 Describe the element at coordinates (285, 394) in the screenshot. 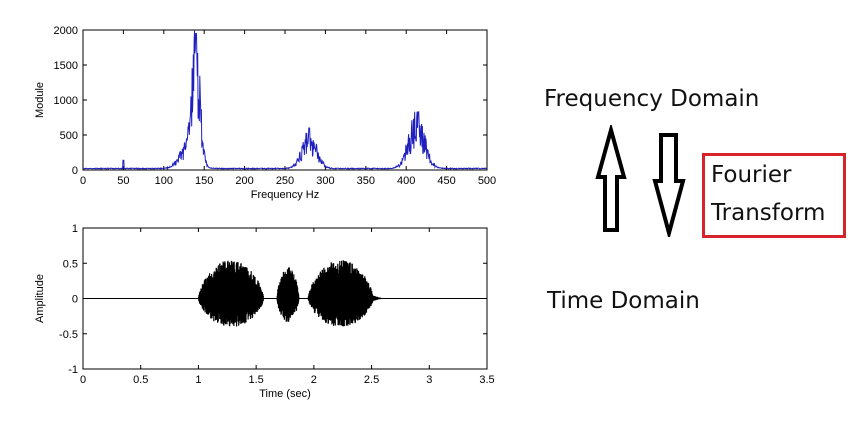

I see `x-axis-label: Time (sec)` at that location.